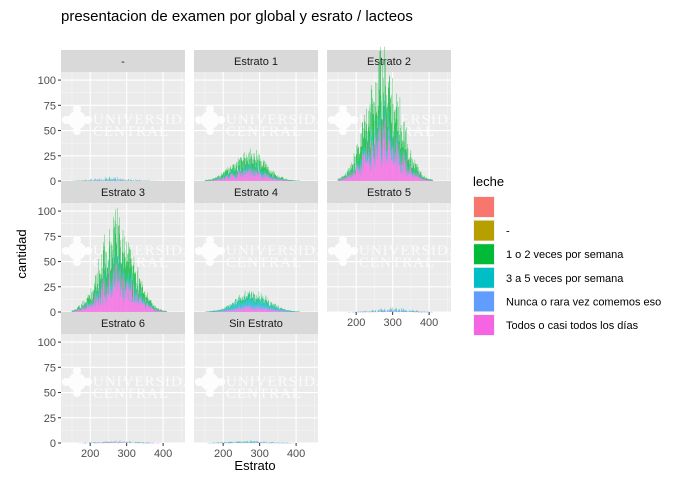 The width and height of the screenshot is (679, 484). What do you see at coordinates (356, 323) in the screenshot?
I see `x-tick-label: 200` at bounding box center [356, 323].